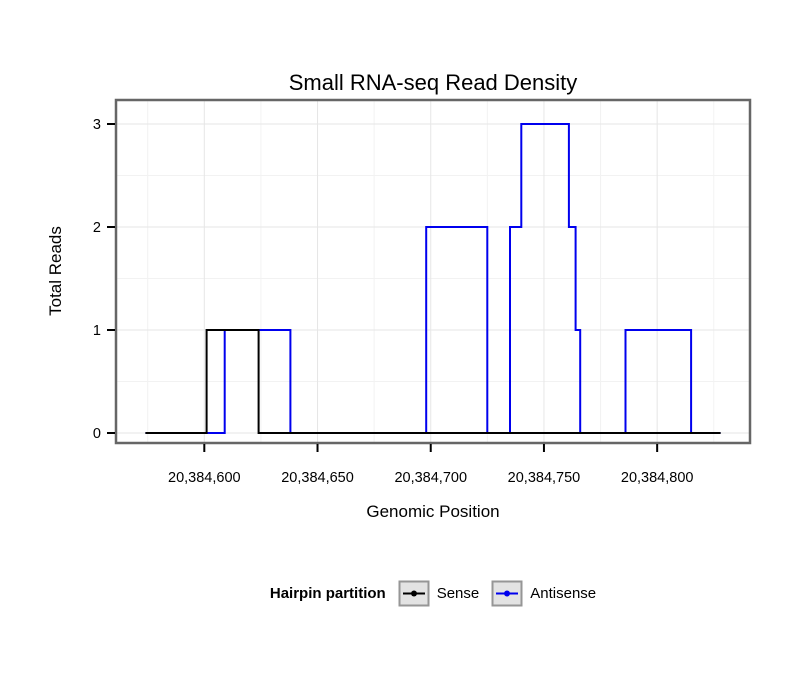 This screenshot has height=690, width=810. What do you see at coordinates (97, 125) in the screenshot?
I see `y-tick-label: 3` at bounding box center [97, 125].